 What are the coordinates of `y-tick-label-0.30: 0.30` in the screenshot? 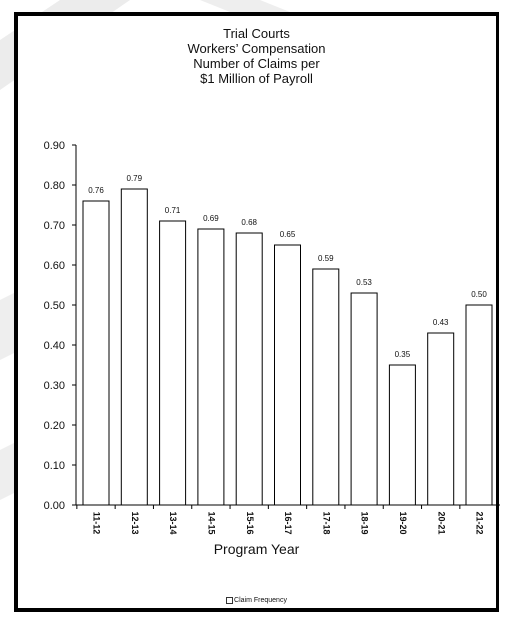 It's located at (54, 386).